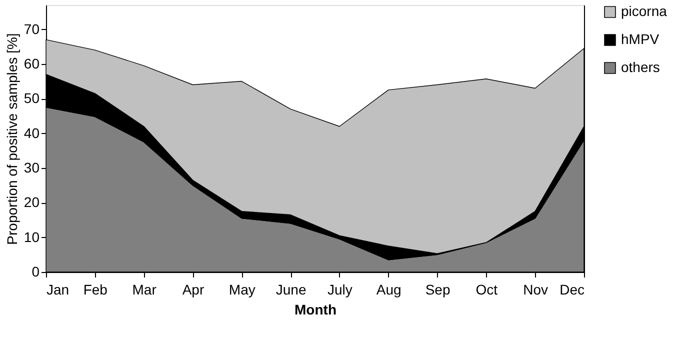 The width and height of the screenshot is (685, 352). What do you see at coordinates (535, 290) in the screenshot?
I see `x-tick-label: Nov` at bounding box center [535, 290].